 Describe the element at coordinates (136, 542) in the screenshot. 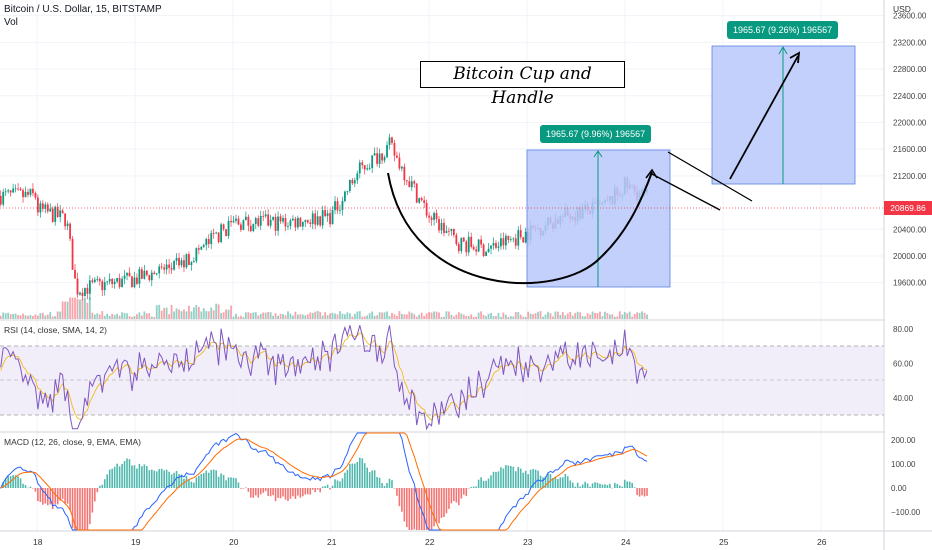

I see `time-tick-label: 19` at that location.